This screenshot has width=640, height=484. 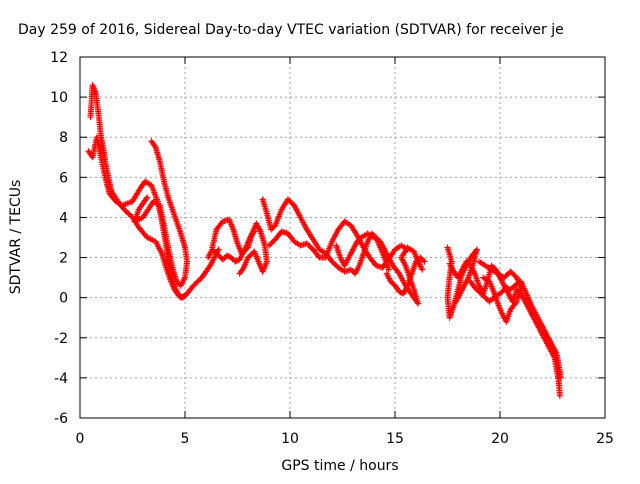 What do you see at coordinates (61, 339) in the screenshot?
I see `y-tick-label: -2` at bounding box center [61, 339].